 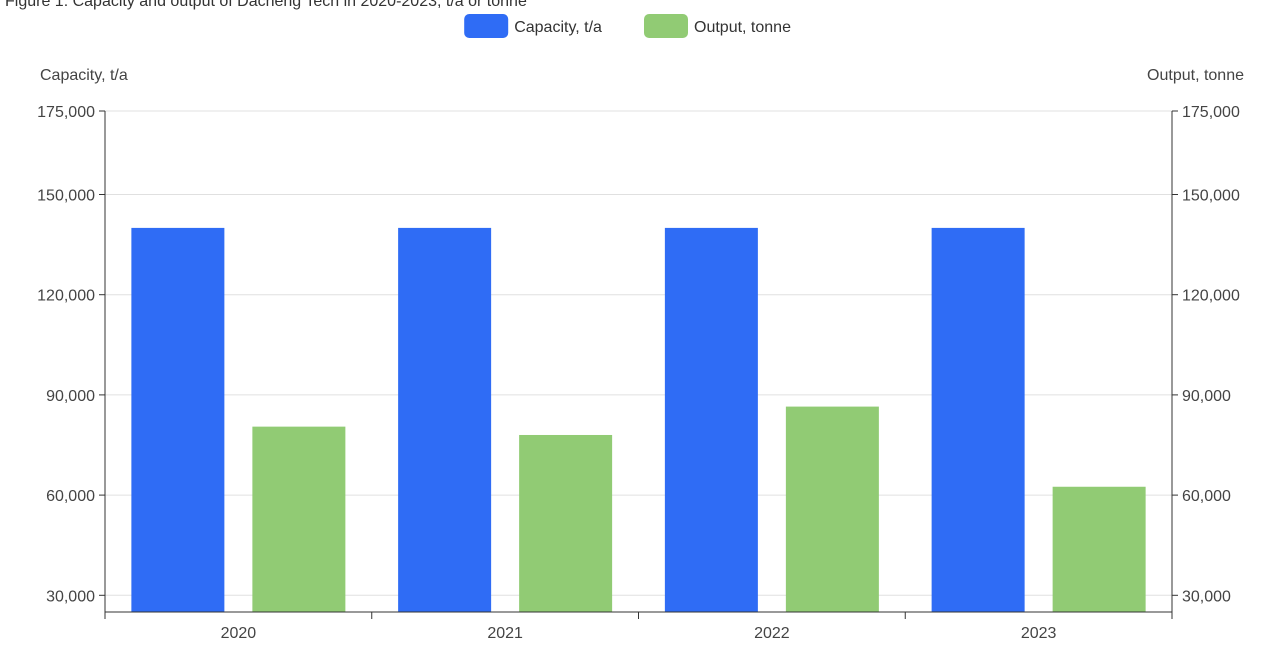 I want to click on bar-output-2021, so click(x=566, y=523).